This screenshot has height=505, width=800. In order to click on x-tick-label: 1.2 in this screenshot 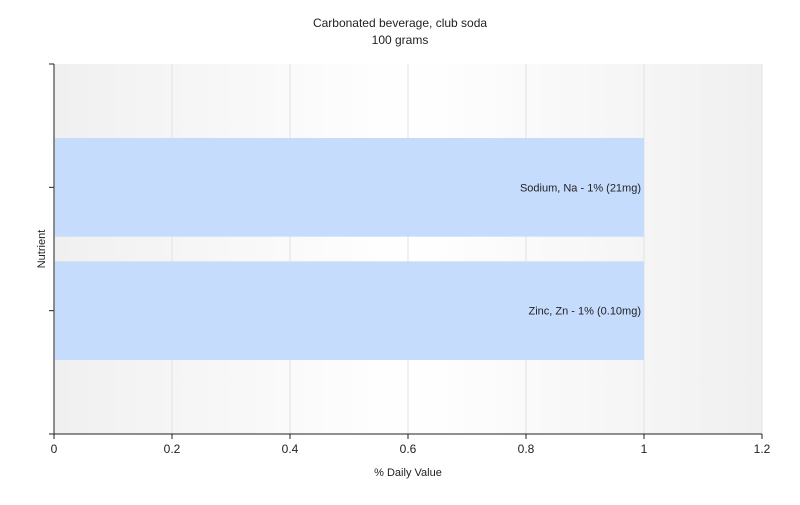, I will do `click(762, 449)`.